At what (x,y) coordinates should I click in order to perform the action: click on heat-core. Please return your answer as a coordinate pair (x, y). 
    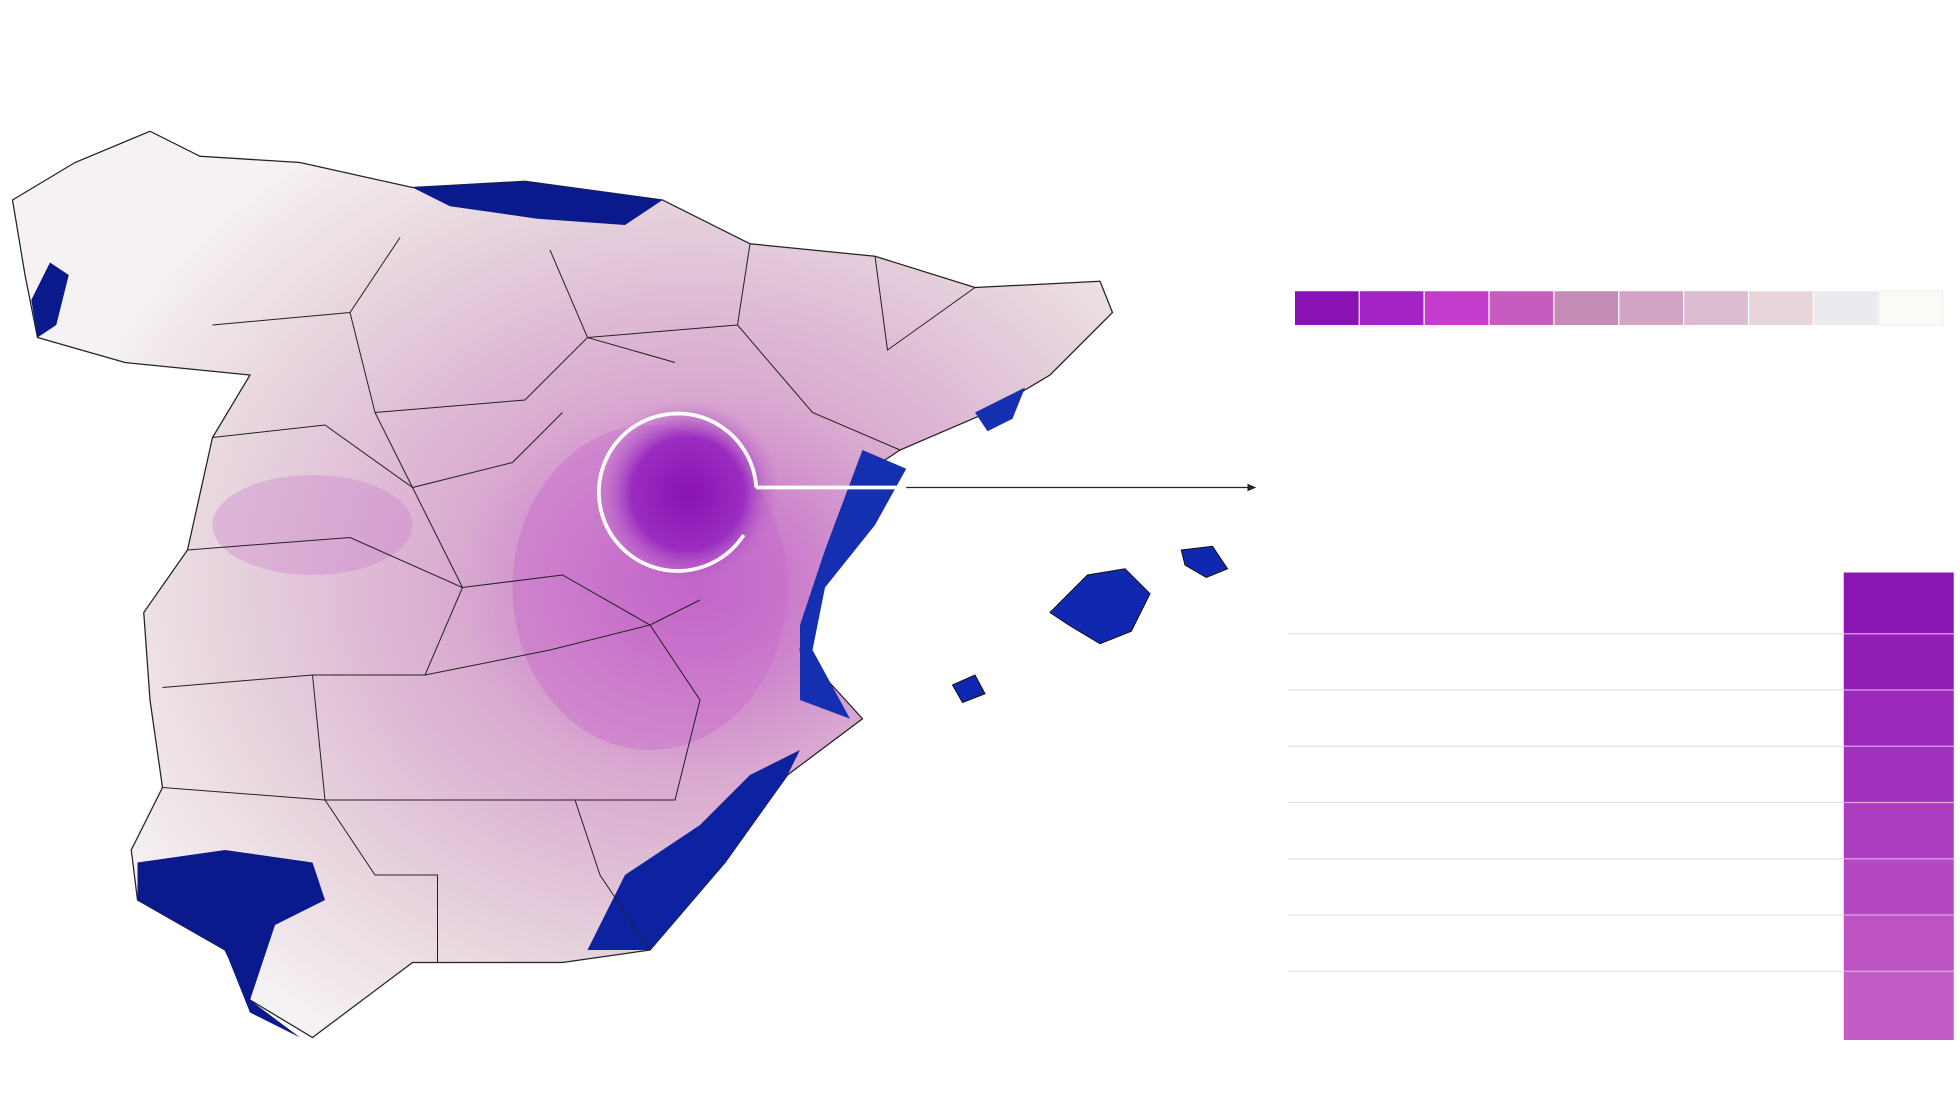
    Looking at the image, I should click on (687, 494).